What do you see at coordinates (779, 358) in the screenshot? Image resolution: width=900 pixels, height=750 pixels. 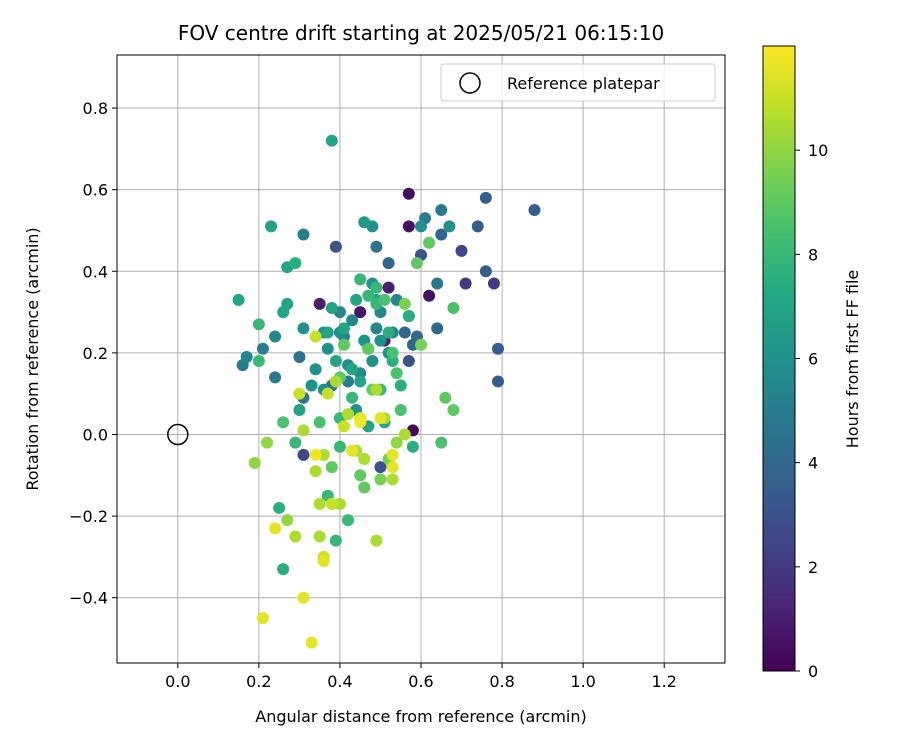 I see `colorbar-gradient` at bounding box center [779, 358].